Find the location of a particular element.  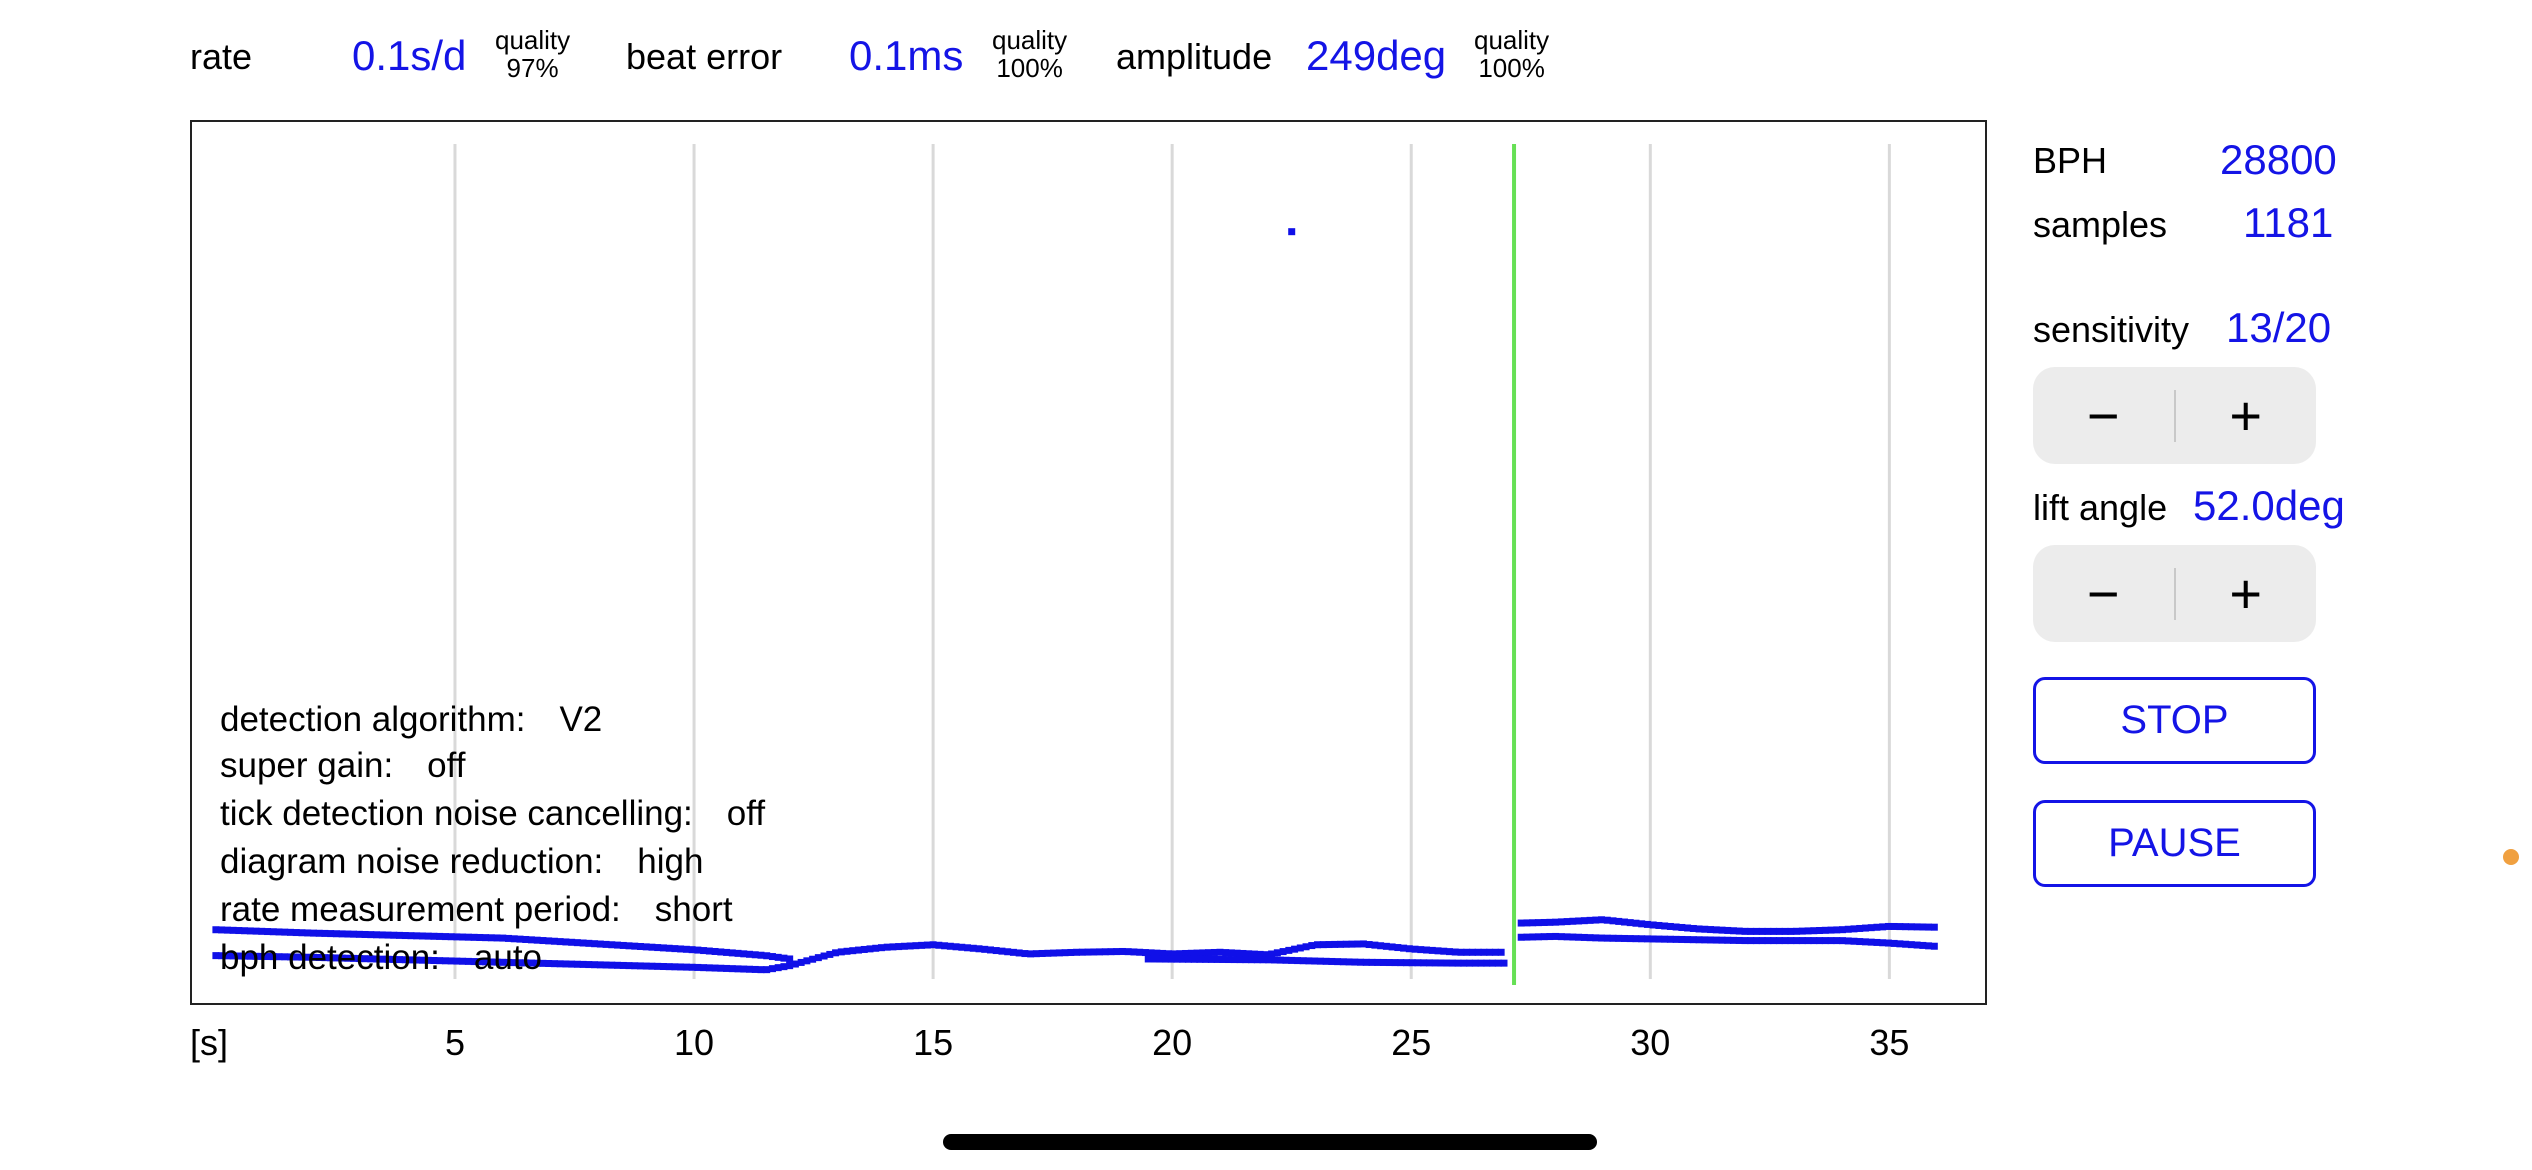

sensitivity-increase-button: + is located at coordinates (2246, 415).